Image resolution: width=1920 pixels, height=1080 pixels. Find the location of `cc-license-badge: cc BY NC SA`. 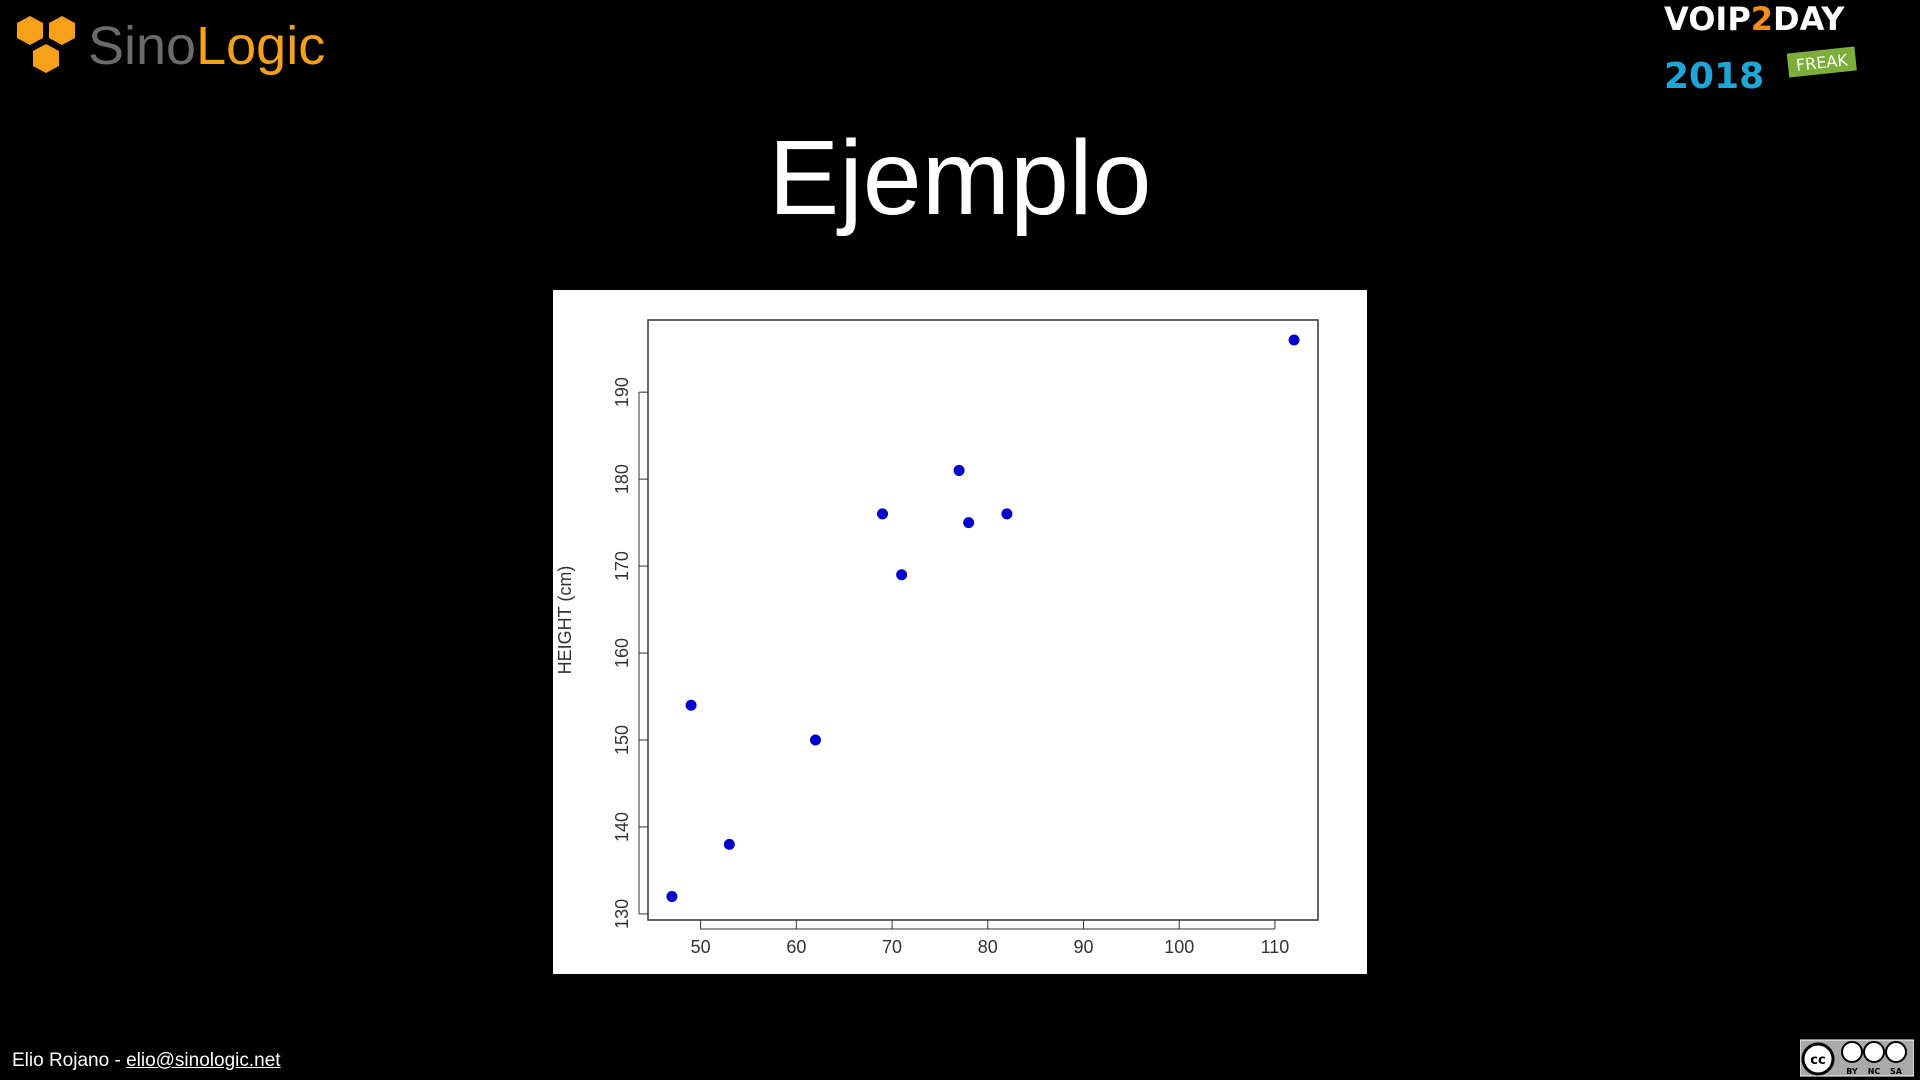

cc-license-badge: cc BY NC SA is located at coordinates (1857, 1058).